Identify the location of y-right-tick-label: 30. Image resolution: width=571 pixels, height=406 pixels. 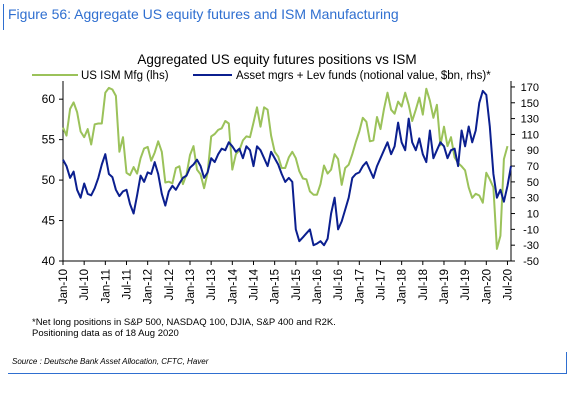
(533, 199).